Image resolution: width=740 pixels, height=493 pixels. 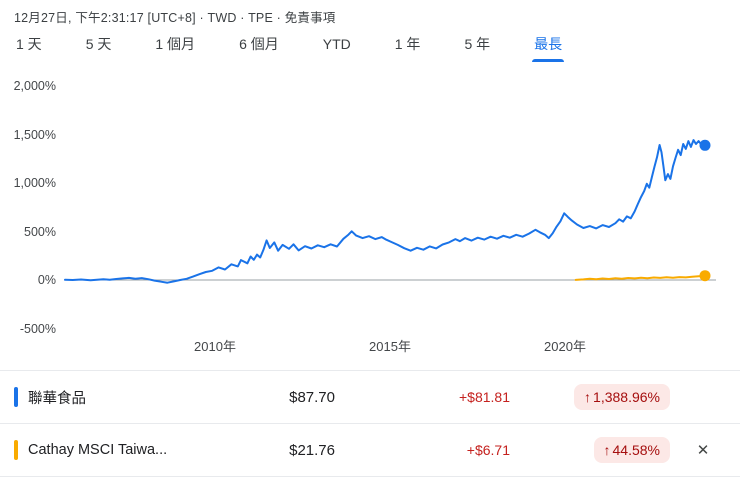 I want to click on x-tick-label: 2015年, so click(x=390, y=346).